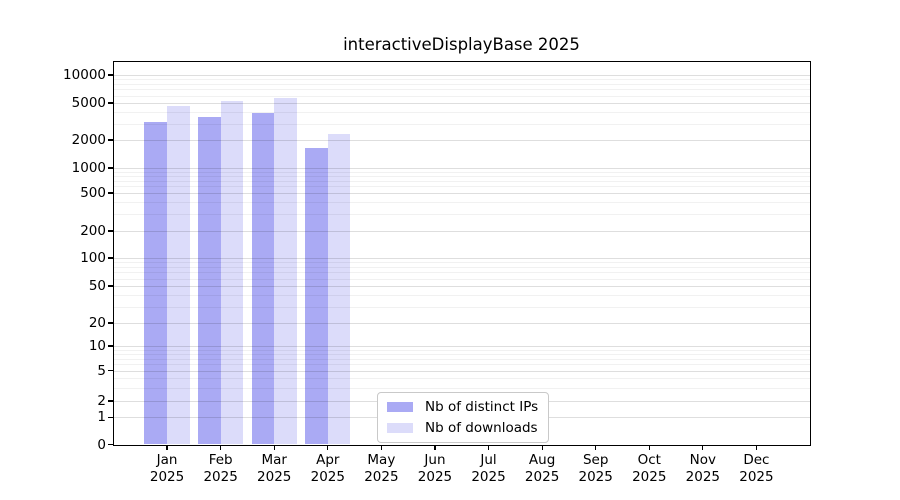 The image size is (900, 500). I want to click on legend: Nb of distinct IPs Nb of downloads, so click(463, 417).